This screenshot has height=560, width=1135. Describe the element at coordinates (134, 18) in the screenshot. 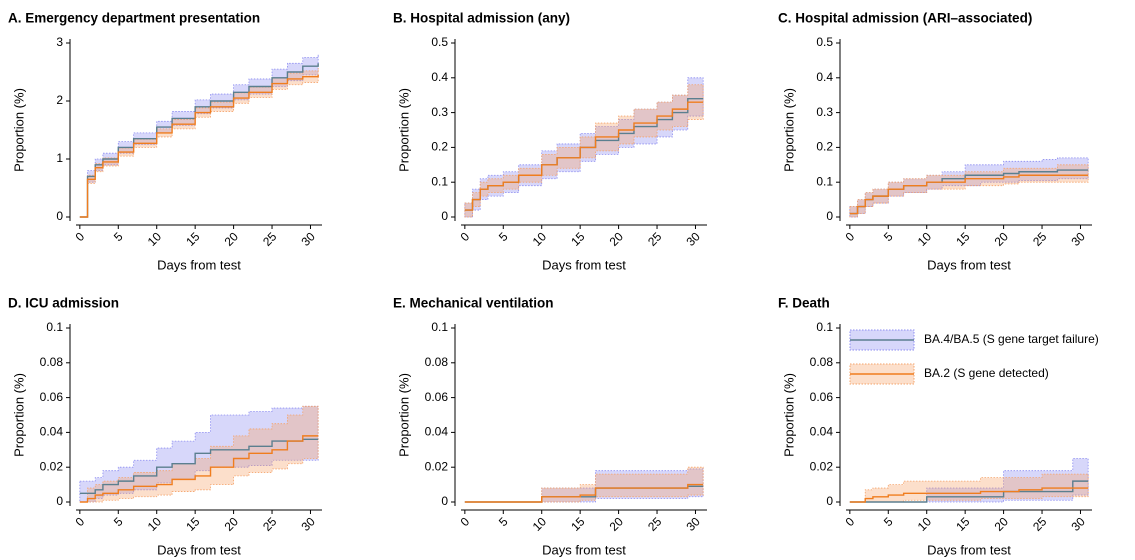

I see `panel-title: A. Emergency department presentation` at that location.